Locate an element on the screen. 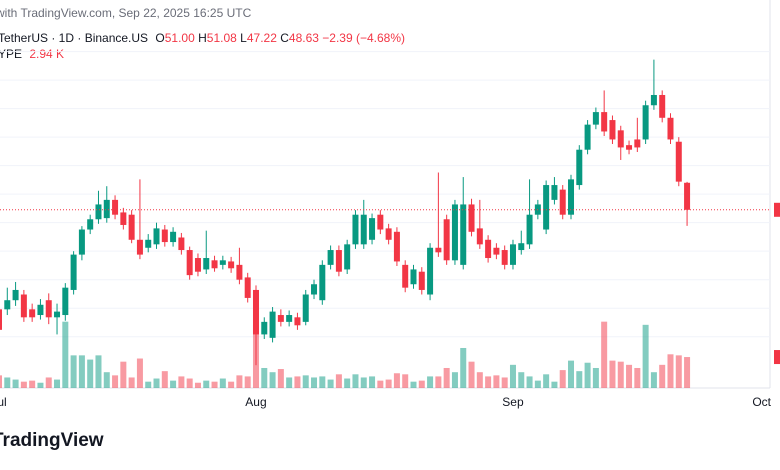 The image size is (780, 470). change: −2.39 (−4.68%) is located at coordinates (363, 38).